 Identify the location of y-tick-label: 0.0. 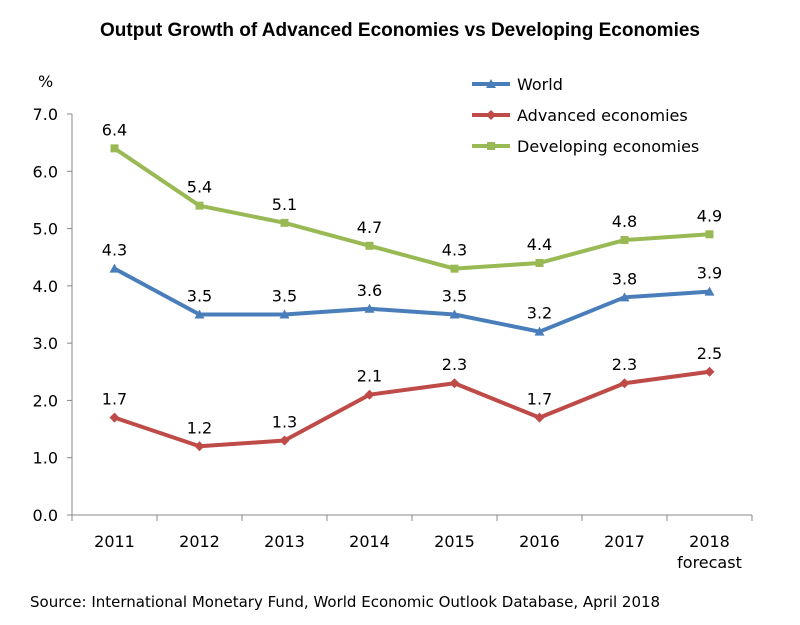
(45, 515).